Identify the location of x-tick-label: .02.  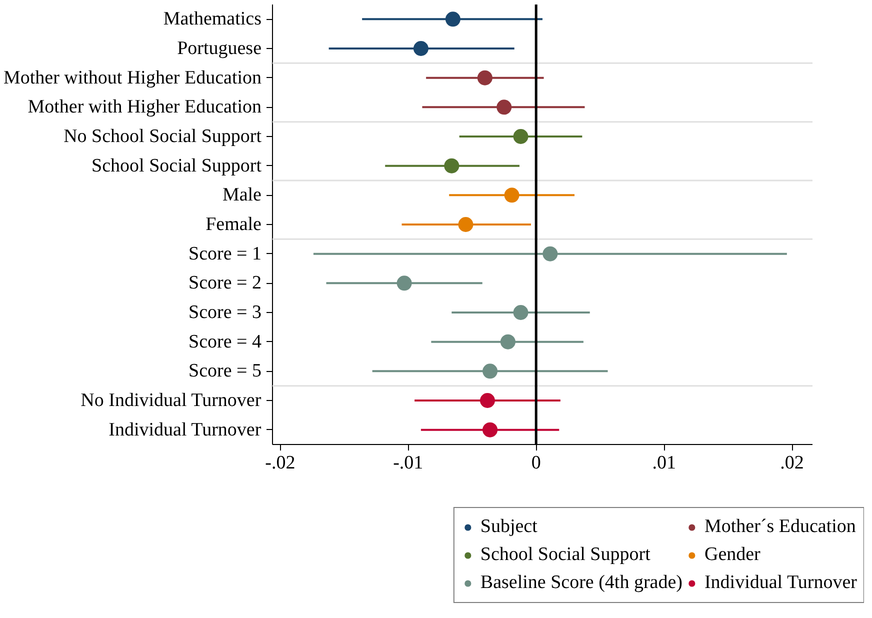
(792, 463).